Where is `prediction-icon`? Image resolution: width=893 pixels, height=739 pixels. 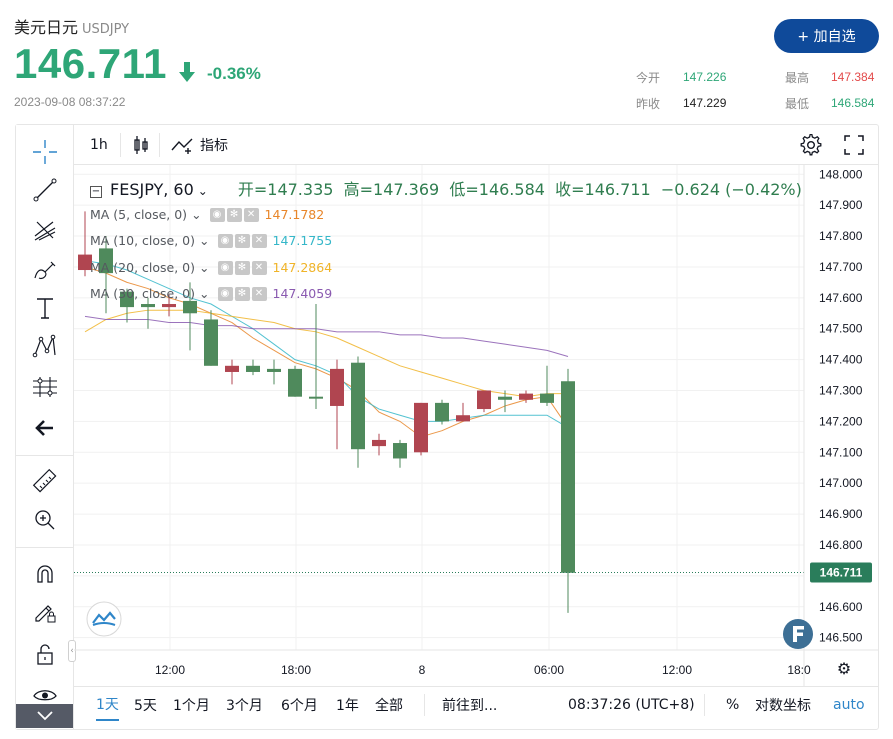
prediction-icon is located at coordinates (45, 387).